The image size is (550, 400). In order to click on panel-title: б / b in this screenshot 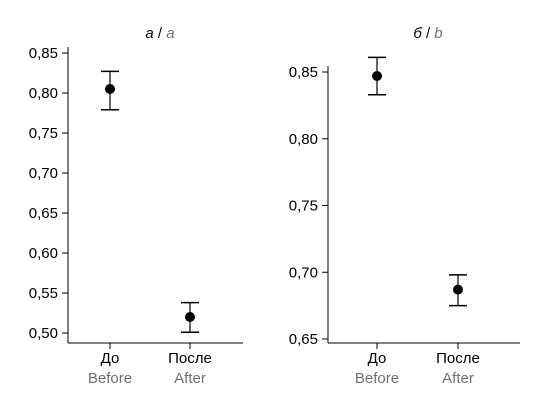, I will do `click(427, 33)`.